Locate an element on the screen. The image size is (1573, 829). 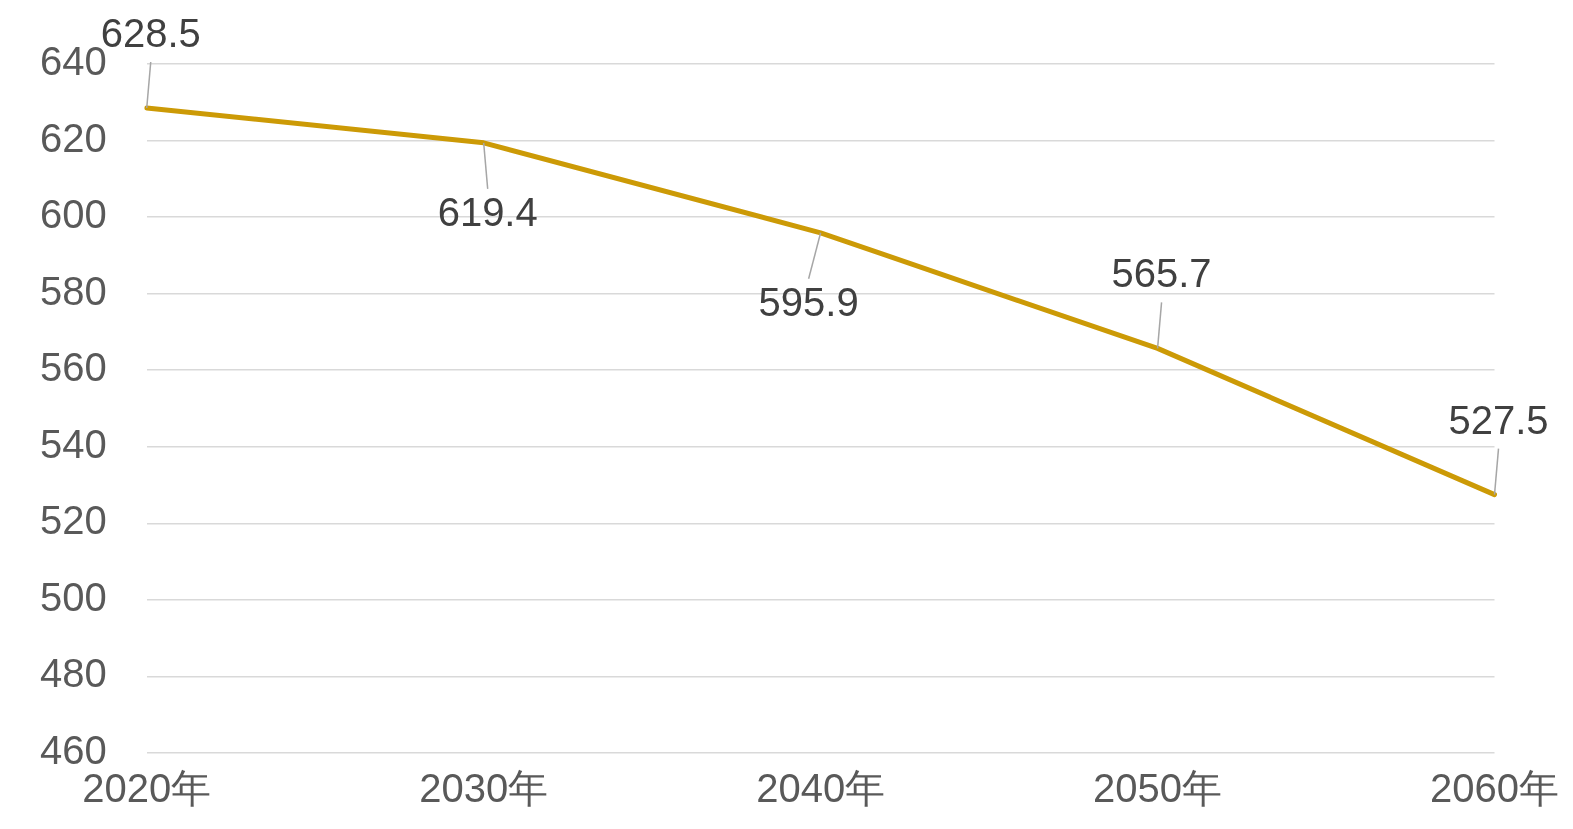
y-tick-label: 580 is located at coordinates (73, 290).